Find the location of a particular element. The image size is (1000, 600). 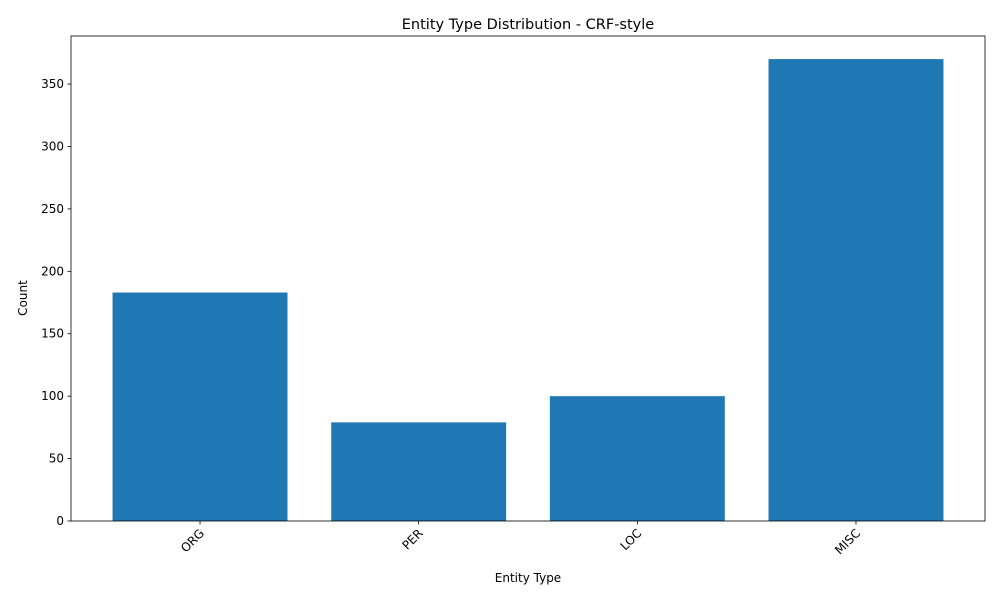

y-axis: 0 50 100 150 200 250 300 350 is located at coordinates (56, 302).